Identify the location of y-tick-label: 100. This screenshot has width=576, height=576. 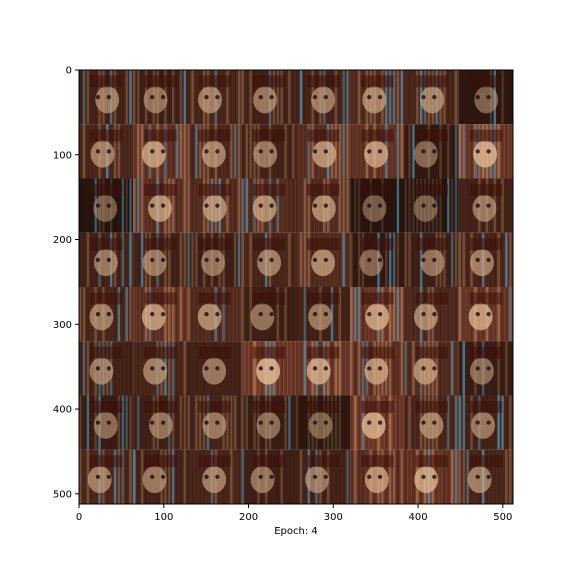
(62, 155).